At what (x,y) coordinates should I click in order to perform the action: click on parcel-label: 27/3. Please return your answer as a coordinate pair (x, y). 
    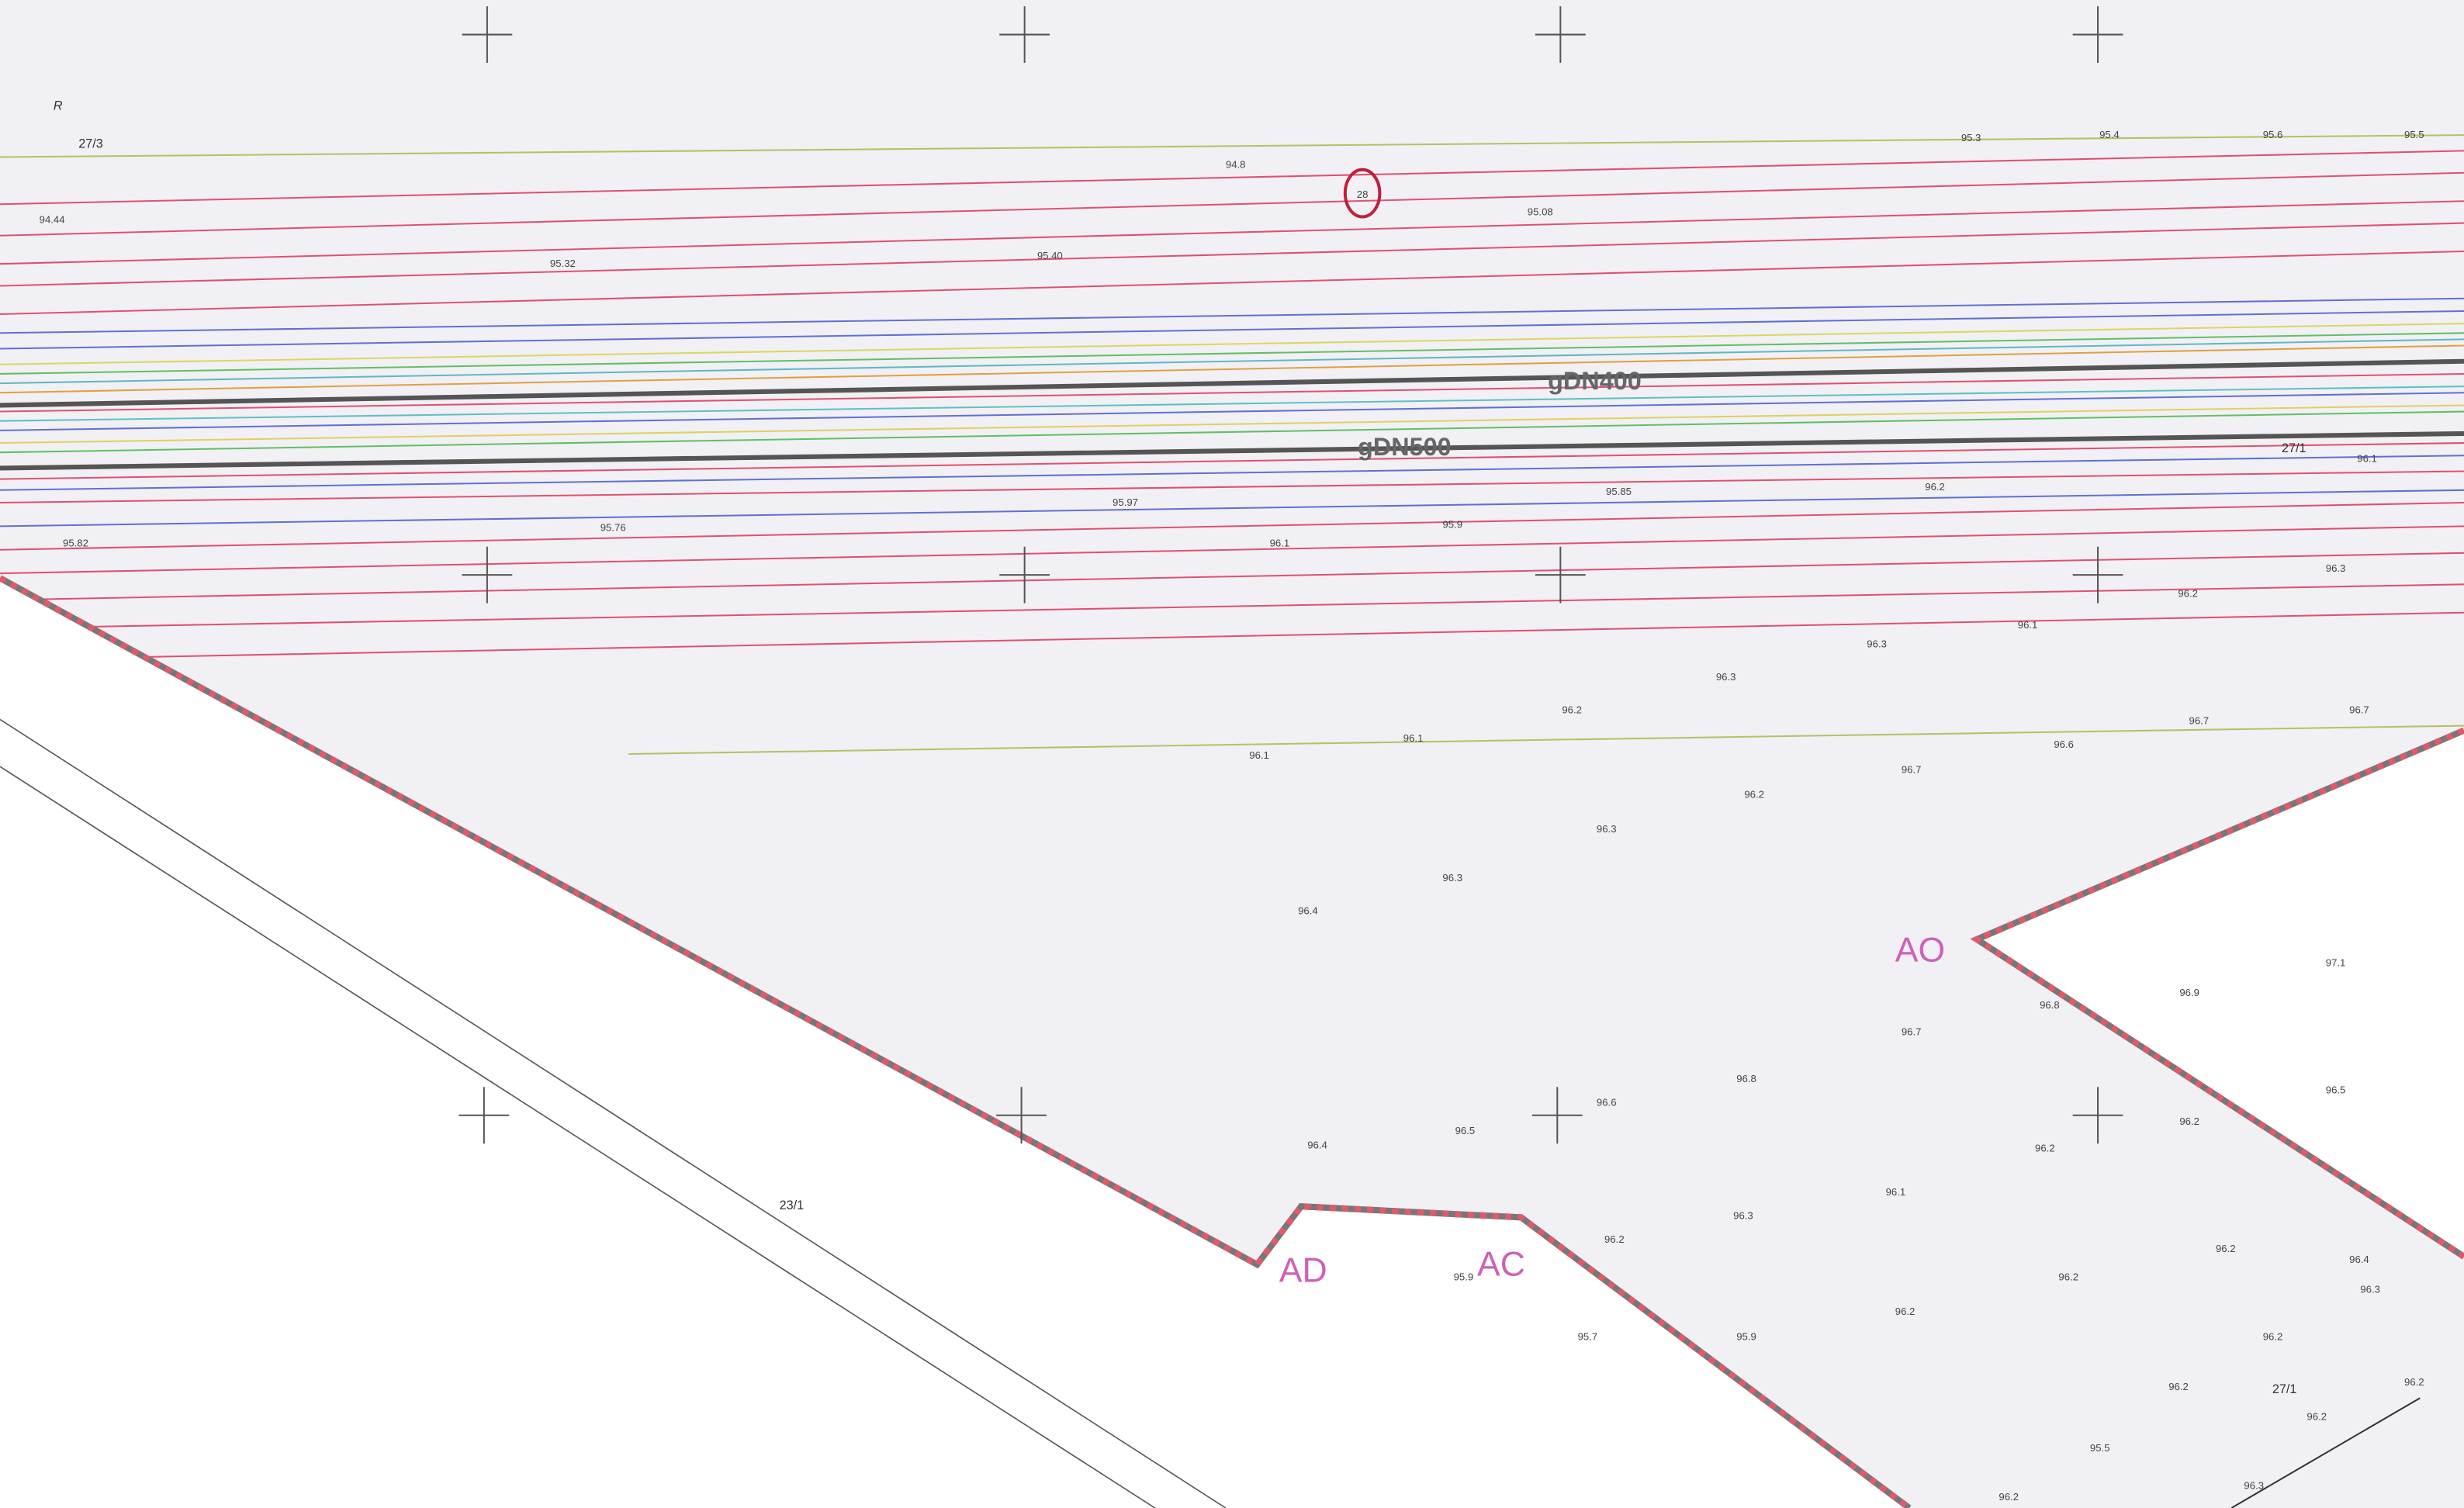
    Looking at the image, I should click on (90, 143).